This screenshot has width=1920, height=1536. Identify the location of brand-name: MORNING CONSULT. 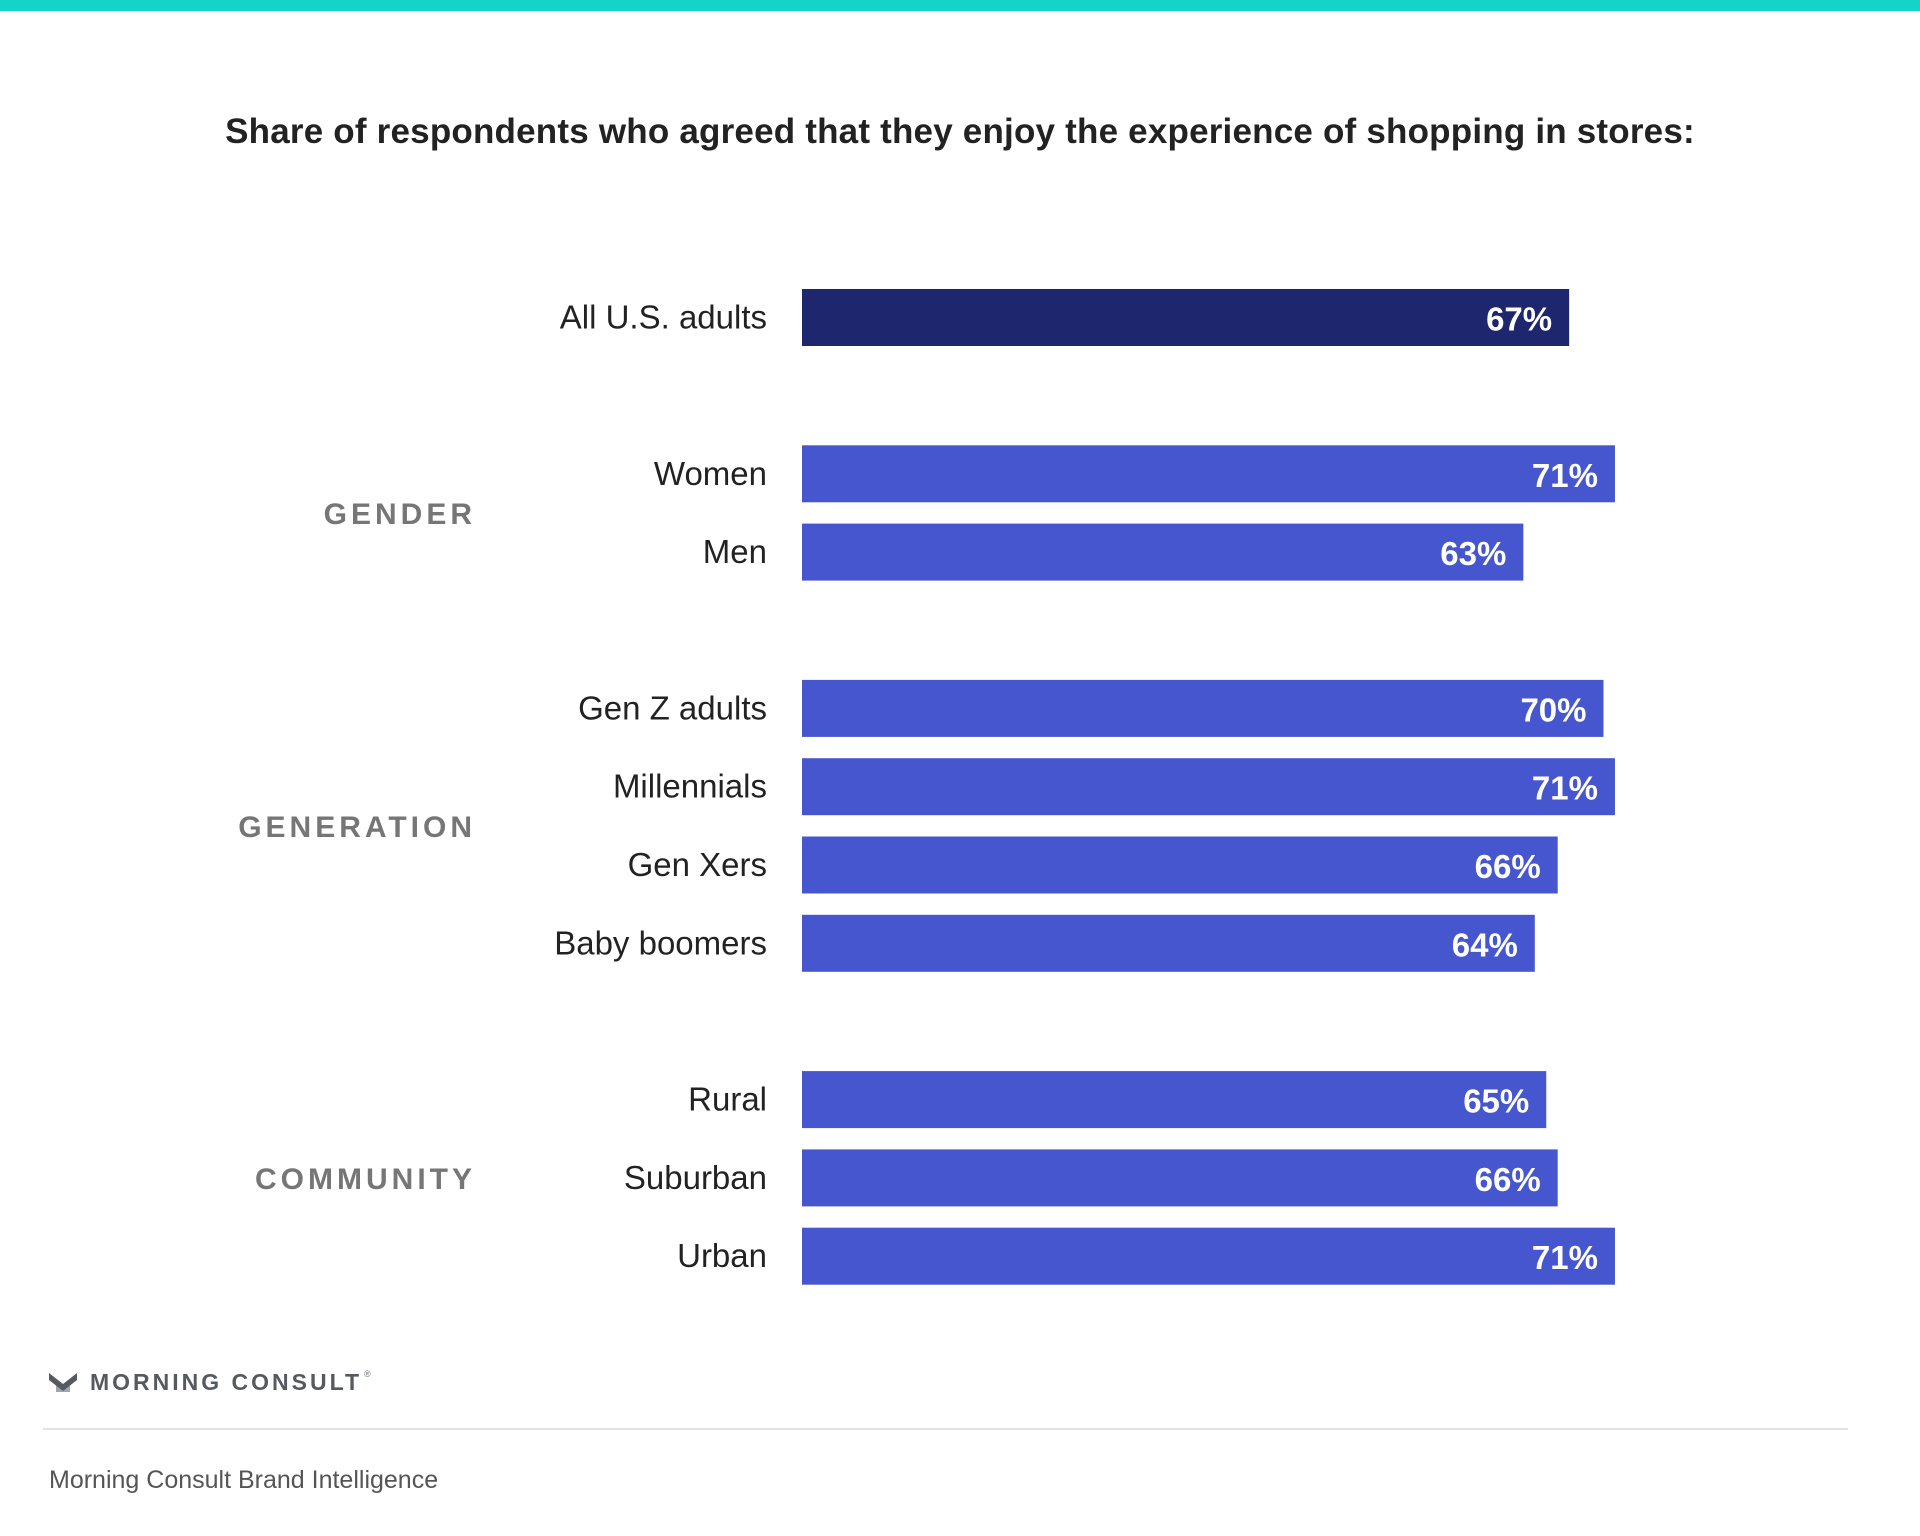
(226, 1381).